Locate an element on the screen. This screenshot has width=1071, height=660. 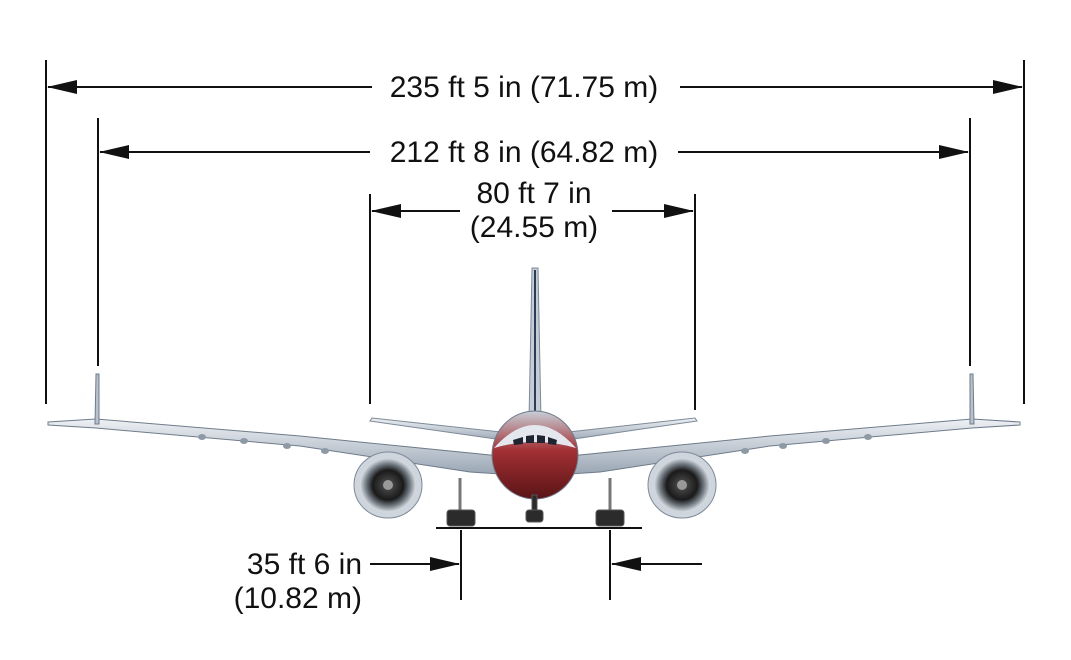
tail-span-label-m: (24.55 m) is located at coordinates (534, 227).